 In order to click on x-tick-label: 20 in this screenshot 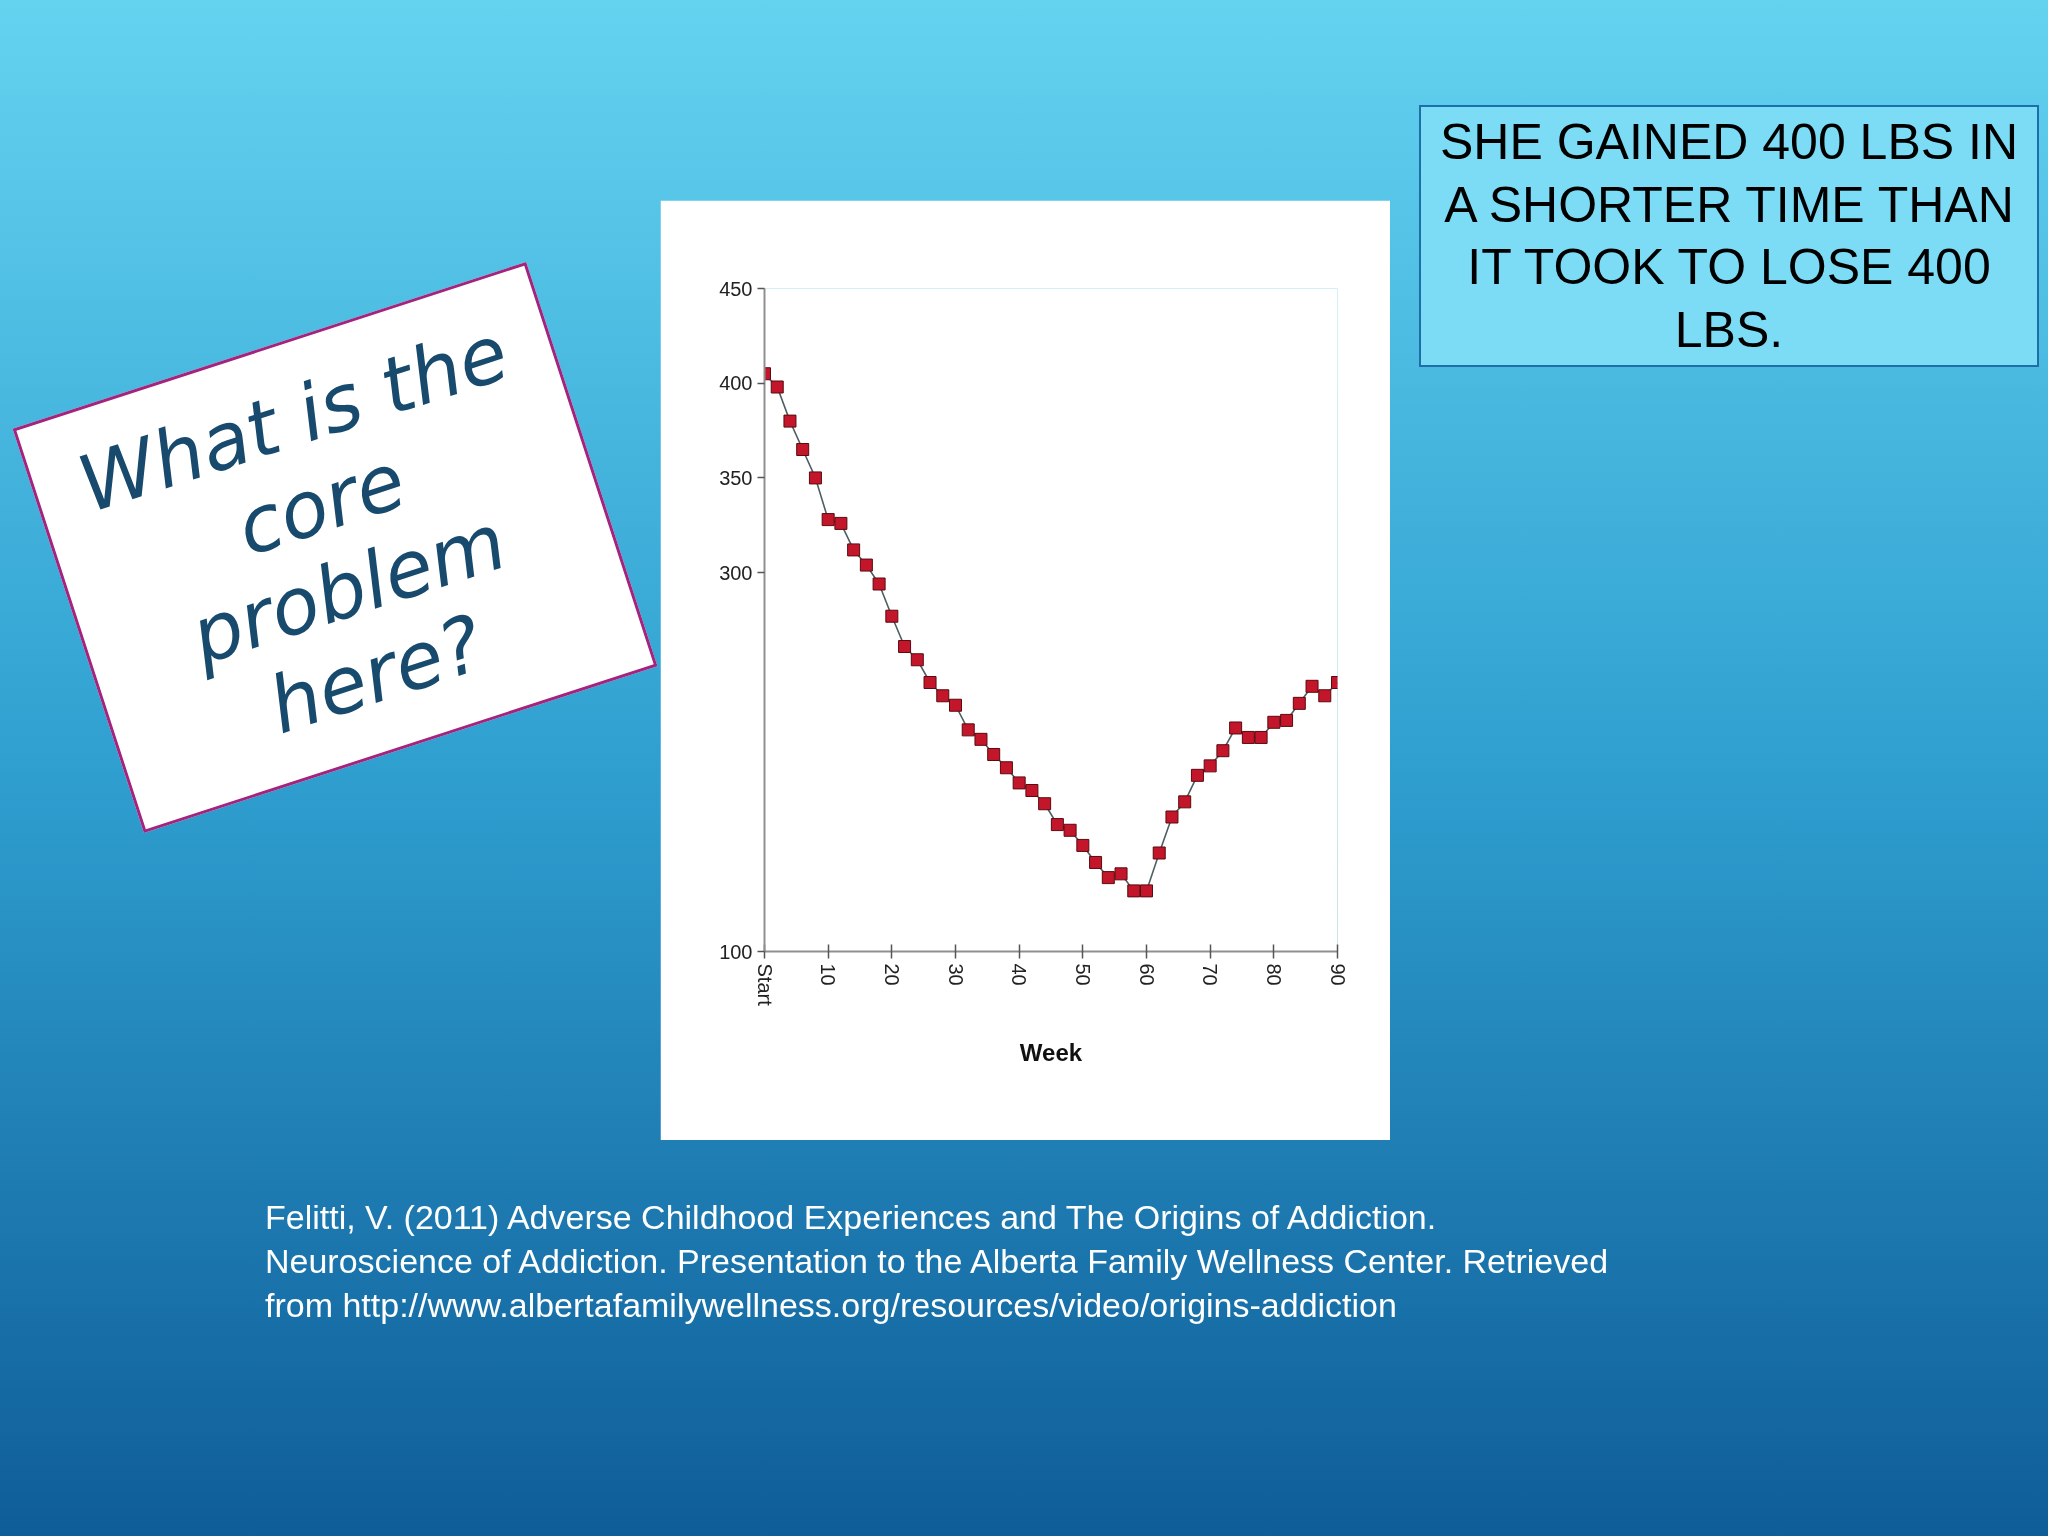, I will do `click(891, 974)`.